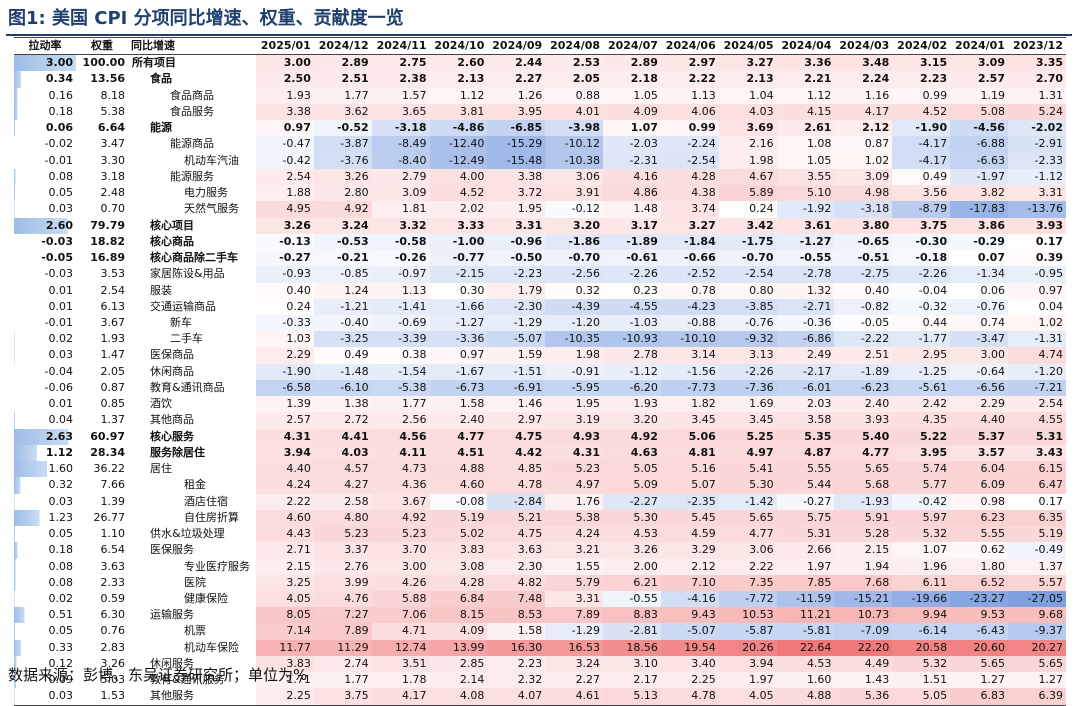 Image resolution: width=1080 pixels, height=706 pixels. What do you see at coordinates (632, 631) in the screenshot?
I see `yoy-value-cell: -2.81` at bounding box center [632, 631].